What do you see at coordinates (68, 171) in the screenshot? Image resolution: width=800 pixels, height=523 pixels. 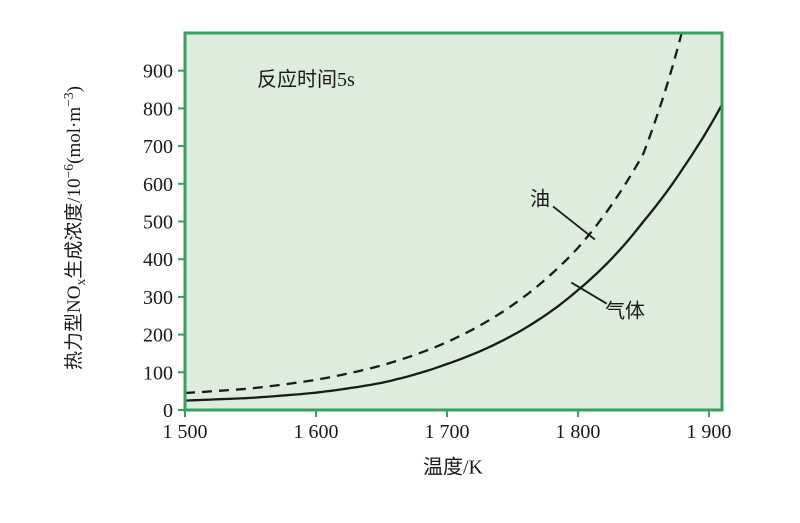 I see `y-axis-title-superscript: −6` at bounding box center [68, 171].